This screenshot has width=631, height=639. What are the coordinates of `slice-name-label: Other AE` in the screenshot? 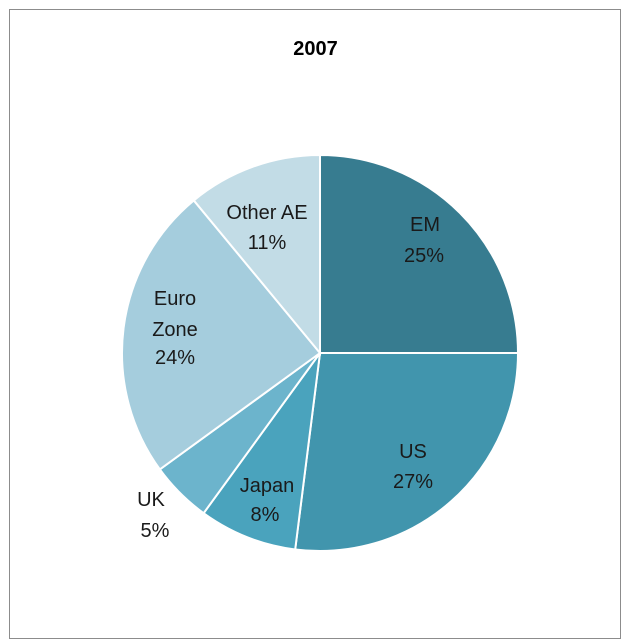 It's located at (266, 213).